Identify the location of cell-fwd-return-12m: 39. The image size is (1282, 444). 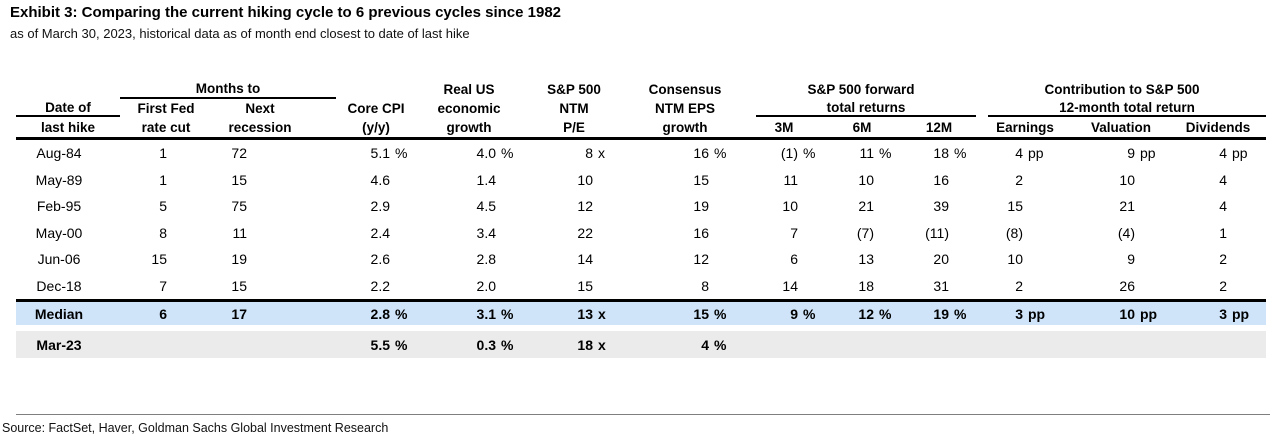
(941, 206).